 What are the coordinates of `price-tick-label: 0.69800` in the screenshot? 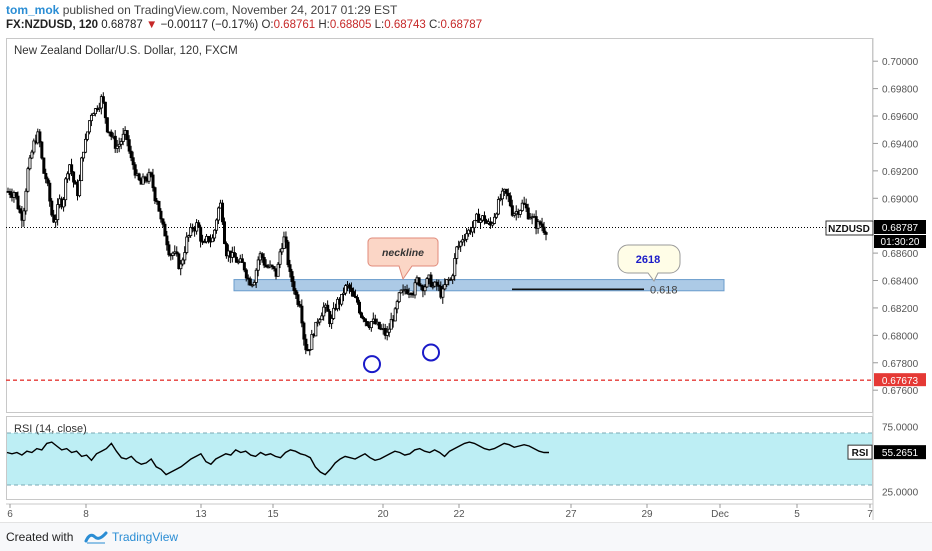 It's located at (900, 90).